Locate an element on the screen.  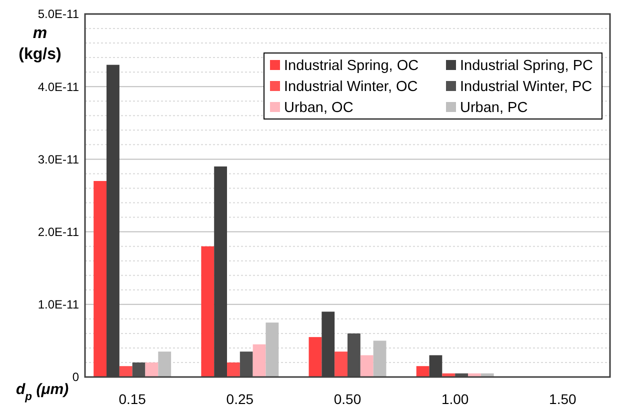
y-tick-label: 2.0E-11 is located at coordinates (59, 232).